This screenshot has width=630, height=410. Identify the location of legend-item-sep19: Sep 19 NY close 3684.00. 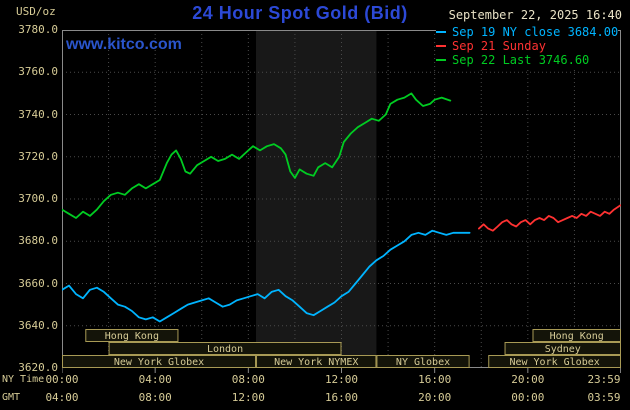
(527, 32).